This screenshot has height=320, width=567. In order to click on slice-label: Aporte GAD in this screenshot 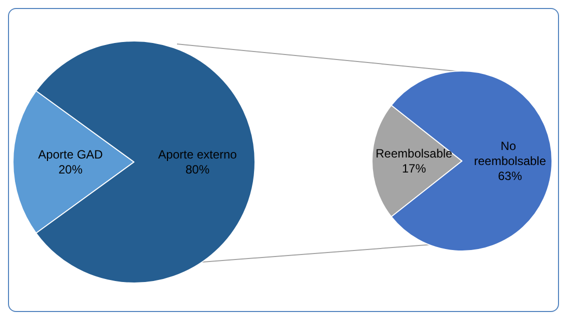, I will do `click(71, 155)`.